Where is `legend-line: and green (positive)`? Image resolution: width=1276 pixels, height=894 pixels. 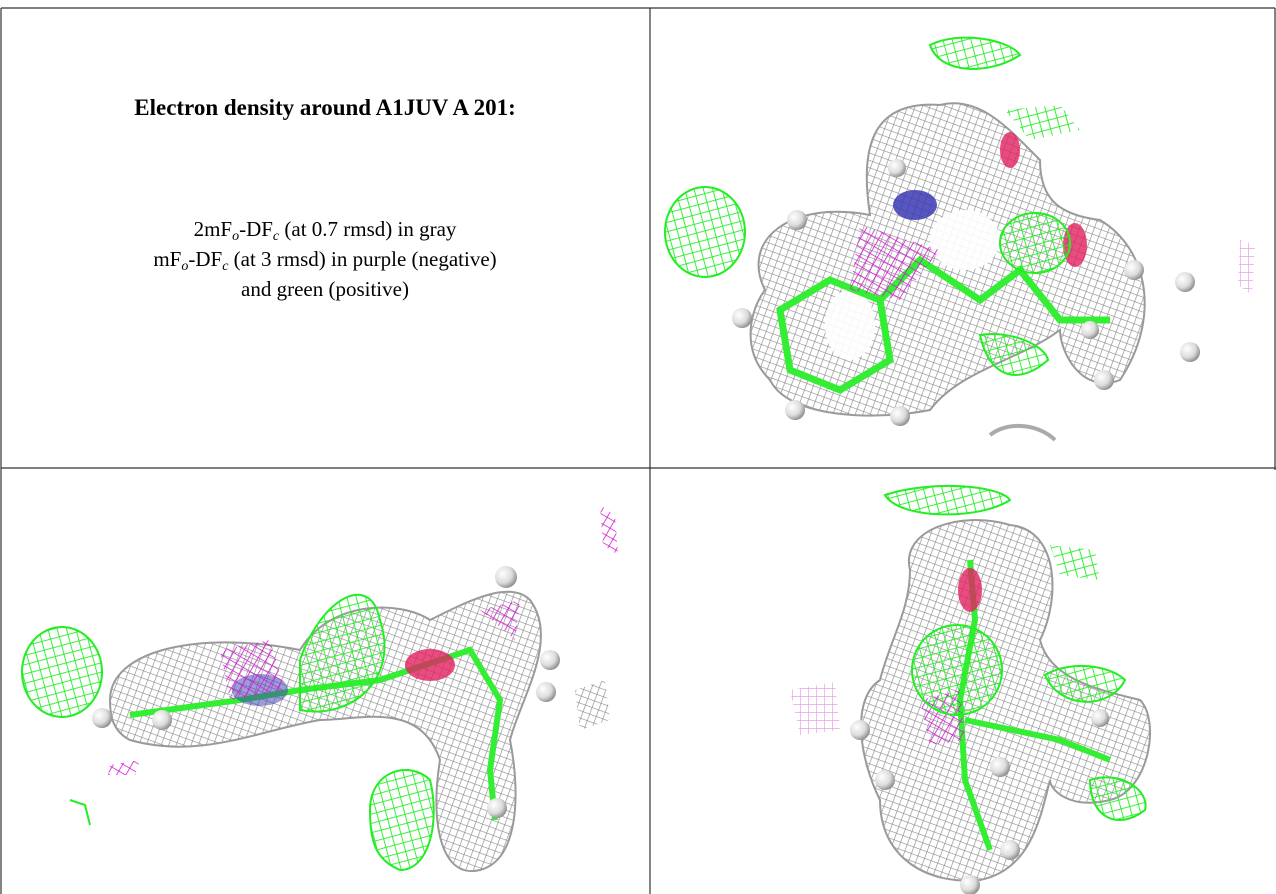
legend-line: and green (positive) is located at coordinates (325, 289).